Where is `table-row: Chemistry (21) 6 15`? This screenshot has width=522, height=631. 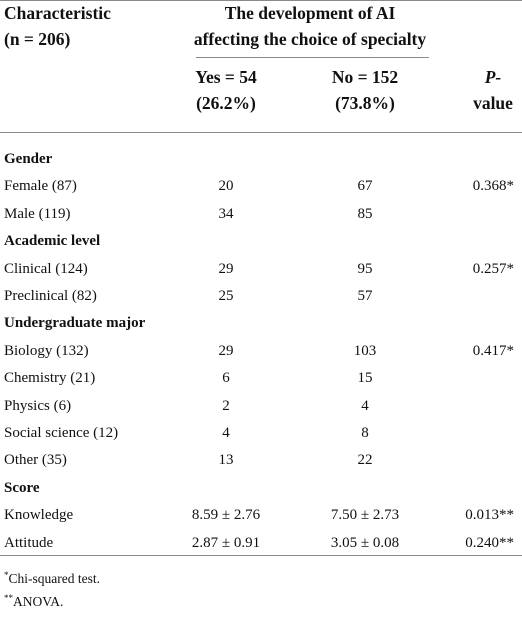
table-row: Chemistry (21) 6 15 is located at coordinates (261, 378).